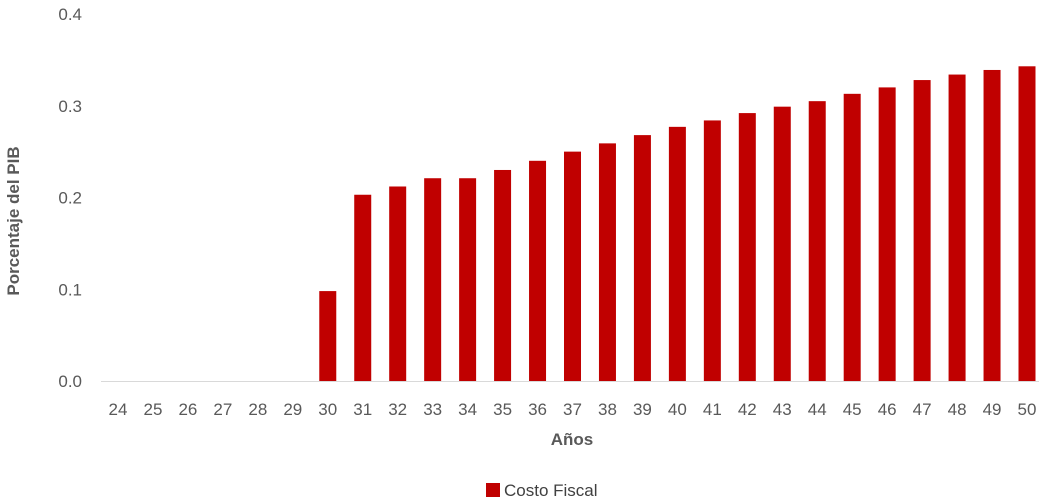 The height and width of the screenshot is (504, 1039). Describe the element at coordinates (502, 409) in the screenshot. I see `x-tick-label: 35` at that location.